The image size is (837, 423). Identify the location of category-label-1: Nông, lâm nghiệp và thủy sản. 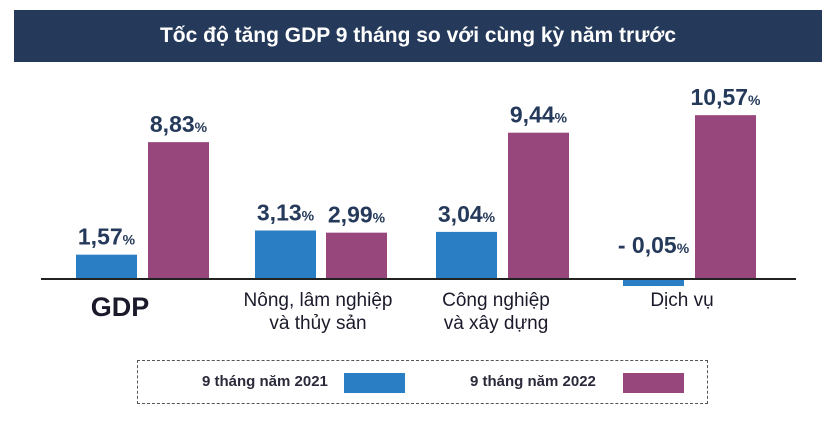
(318, 312).